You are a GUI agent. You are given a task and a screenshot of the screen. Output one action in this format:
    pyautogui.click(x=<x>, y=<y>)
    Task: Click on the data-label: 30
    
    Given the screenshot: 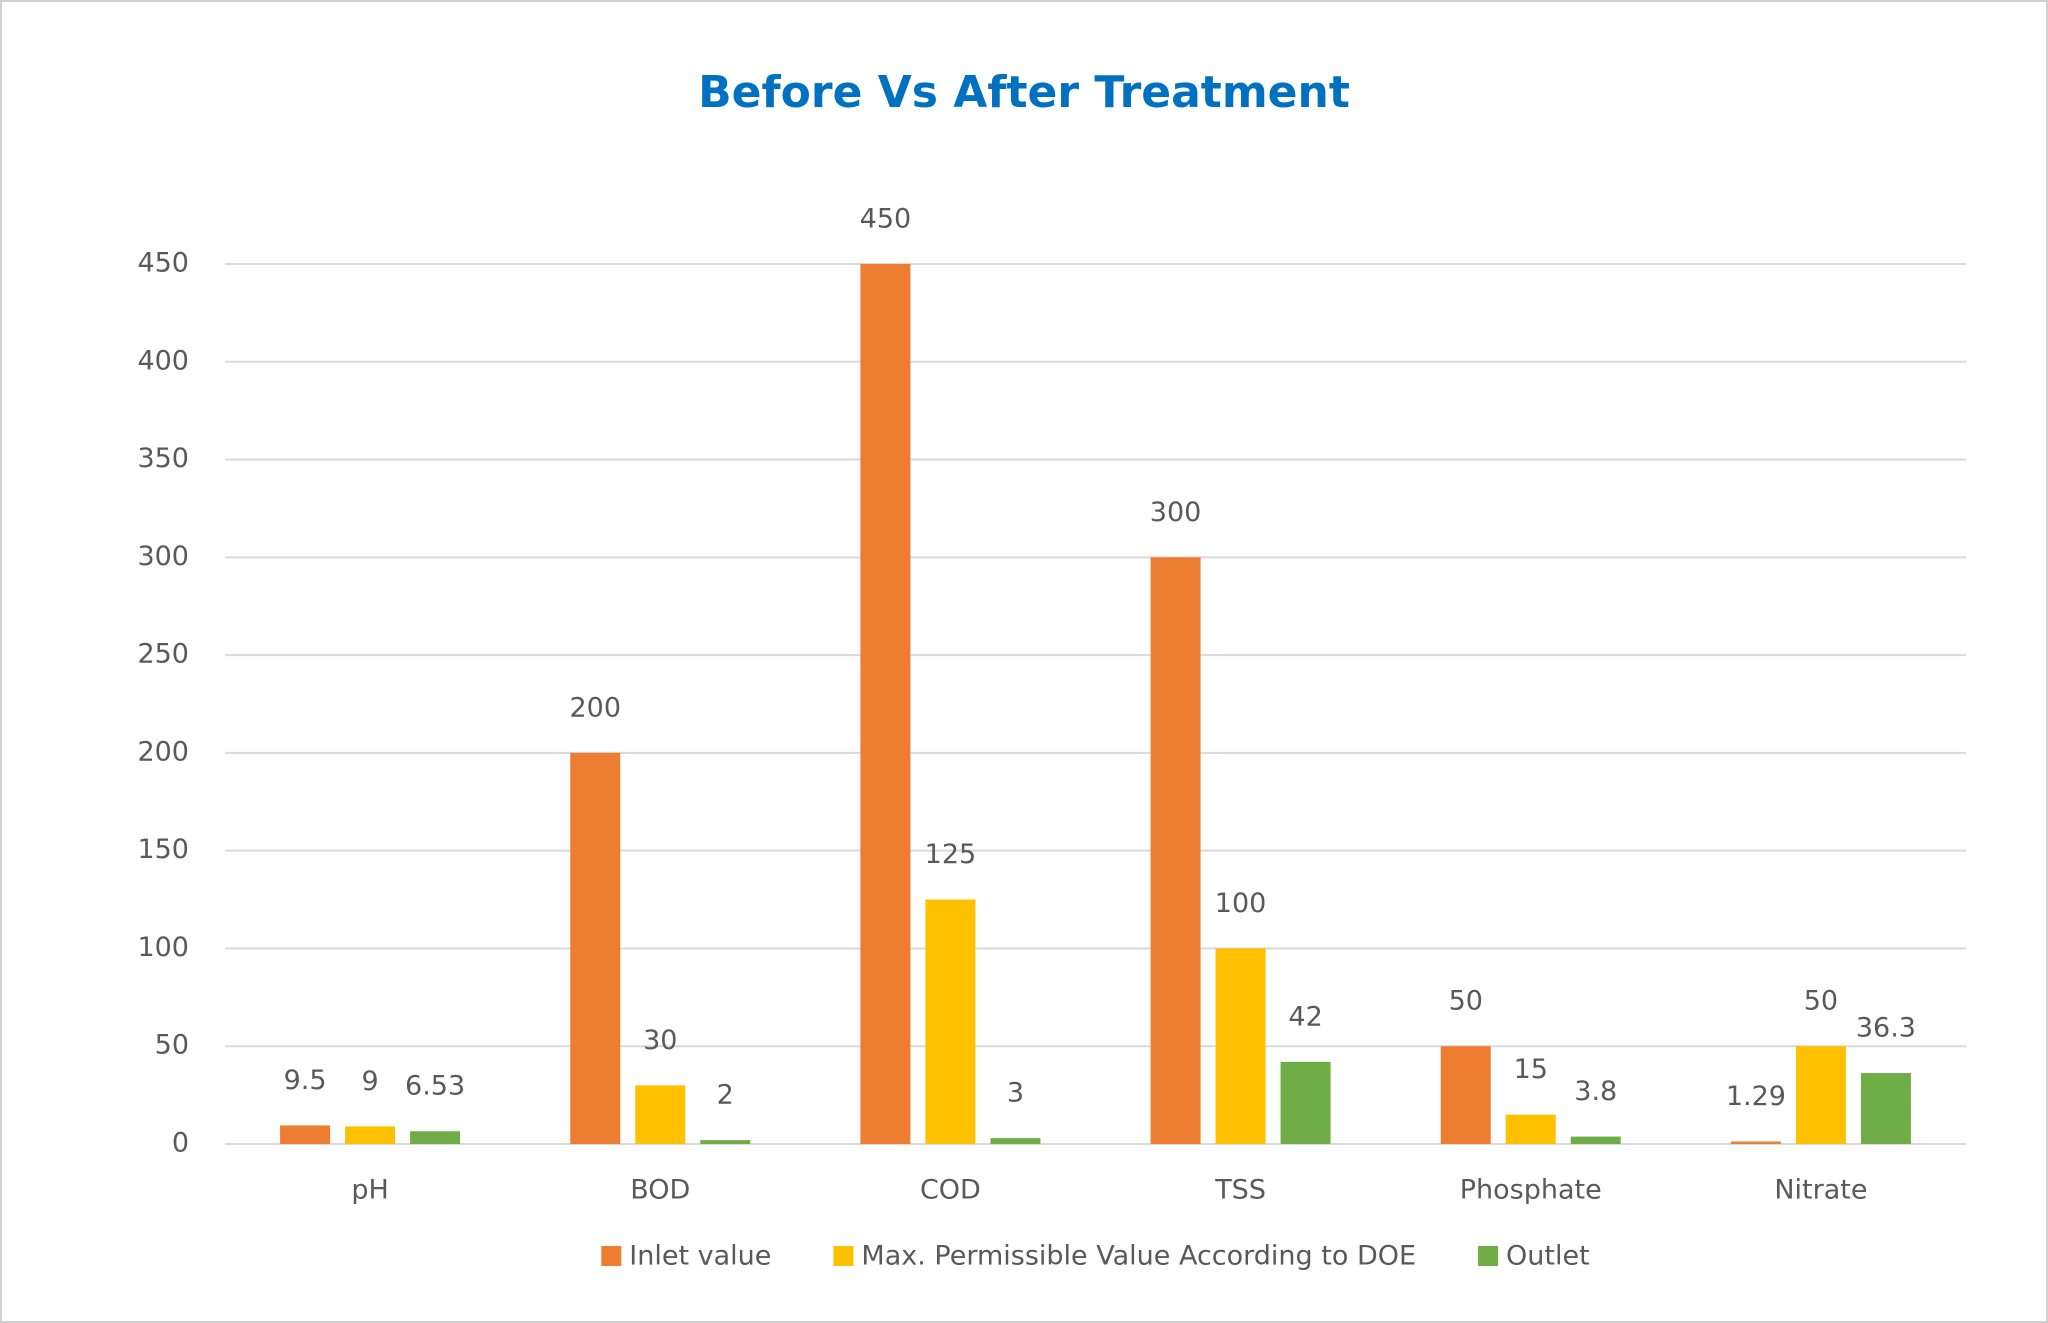 What is the action you would take?
    pyautogui.click(x=660, y=1040)
    